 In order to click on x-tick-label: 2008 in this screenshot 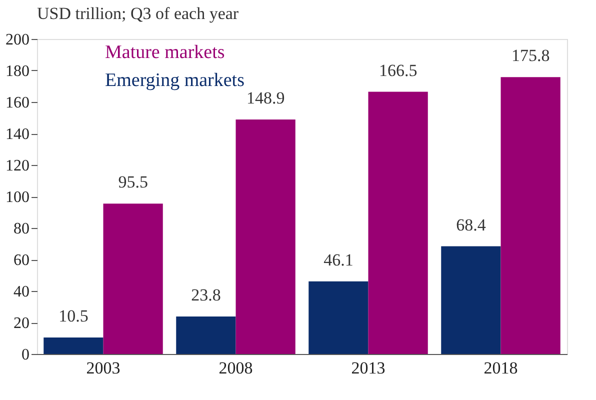, I will do `click(235, 368)`.